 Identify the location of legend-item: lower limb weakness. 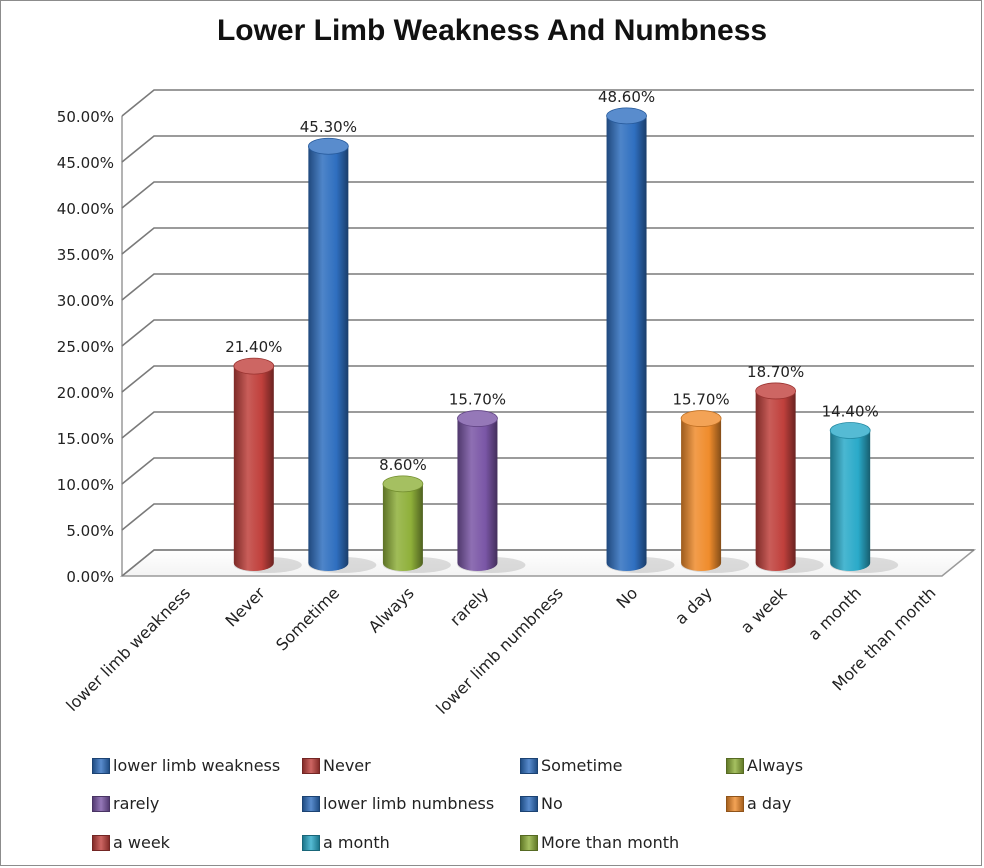
(186, 765).